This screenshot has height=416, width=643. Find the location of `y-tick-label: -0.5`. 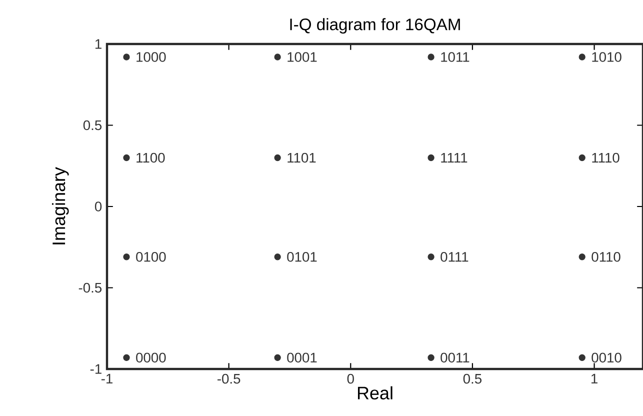

y-tick-label: -0.5 is located at coordinates (90, 287).